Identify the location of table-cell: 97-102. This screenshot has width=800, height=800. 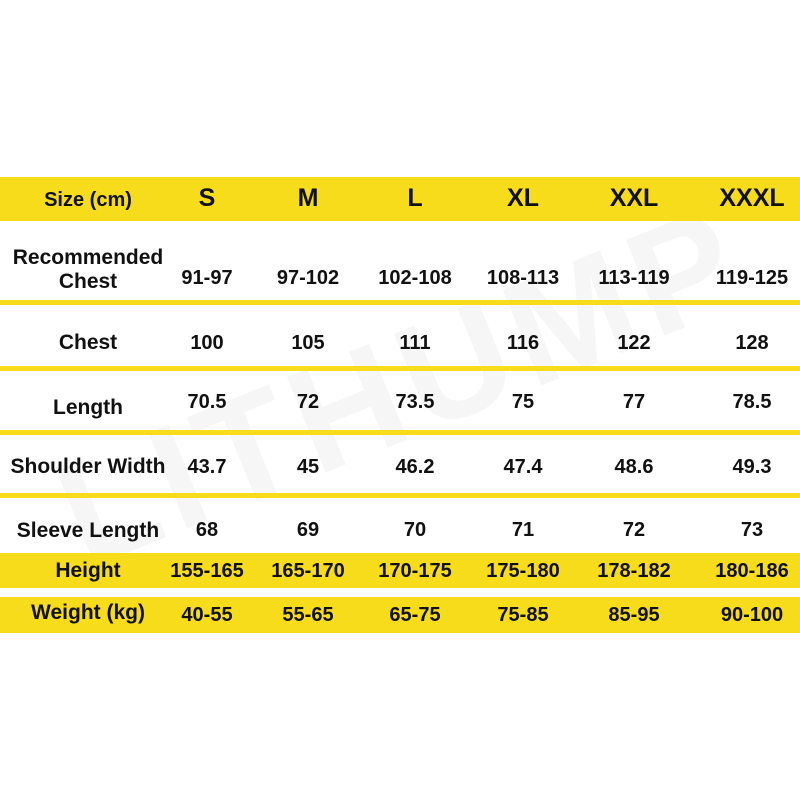
(308, 278).